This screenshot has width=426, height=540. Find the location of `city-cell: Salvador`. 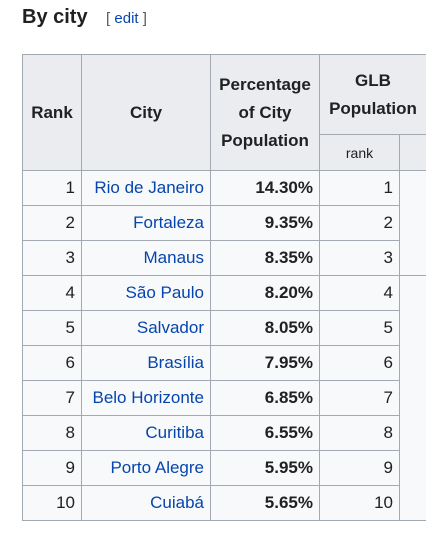

city-cell: Salvador is located at coordinates (146, 328).